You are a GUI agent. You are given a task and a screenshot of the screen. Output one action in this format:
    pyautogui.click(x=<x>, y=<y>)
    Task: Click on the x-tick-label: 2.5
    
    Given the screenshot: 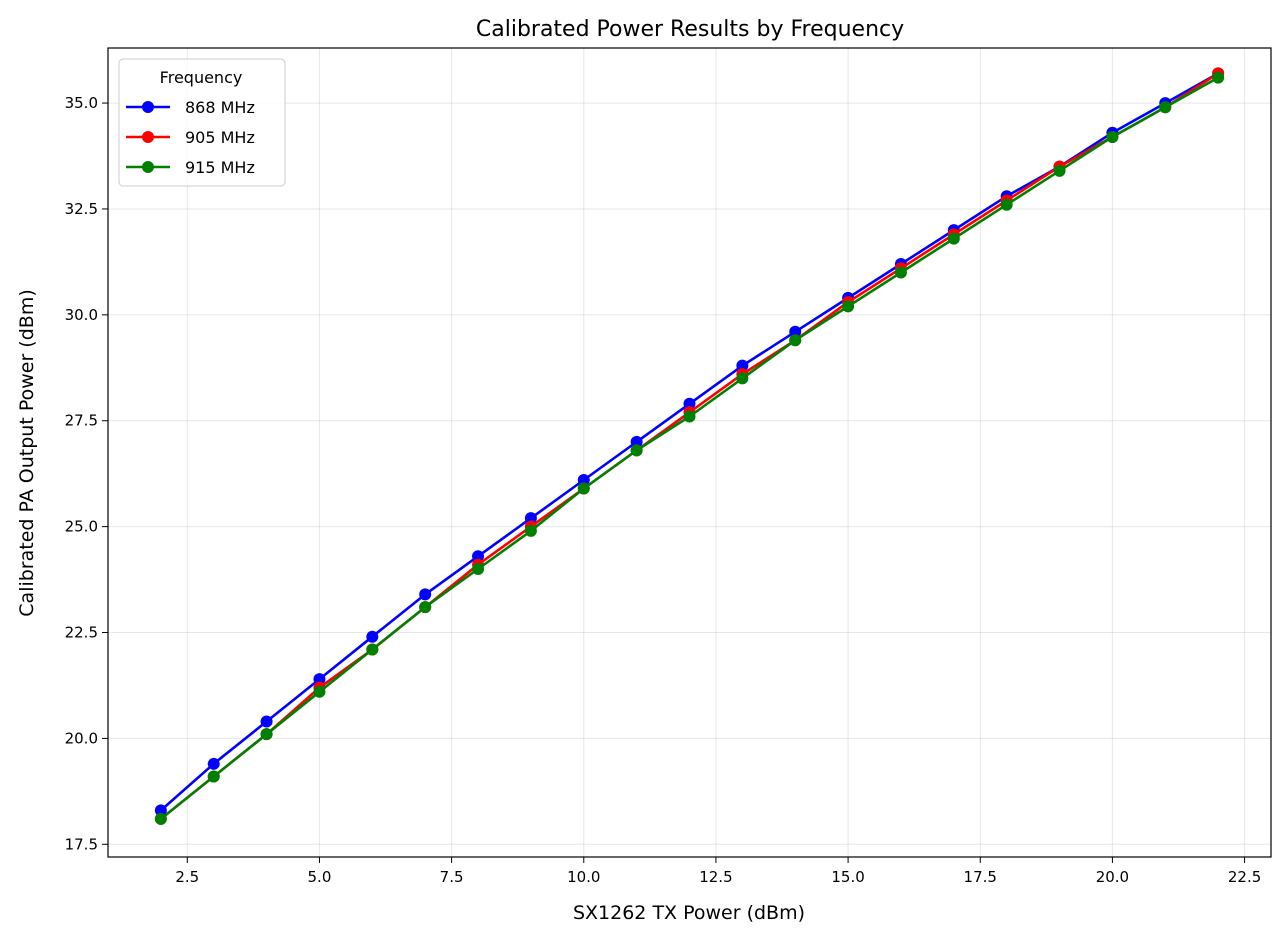 What is the action you would take?
    pyautogui.click(x=187, y=877)
    